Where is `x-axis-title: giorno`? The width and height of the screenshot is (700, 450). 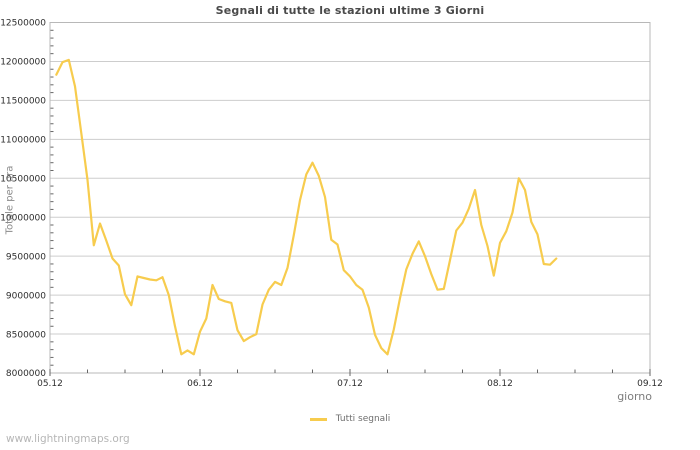 x-axis-title: giorno is located at coordinates (634, 396).